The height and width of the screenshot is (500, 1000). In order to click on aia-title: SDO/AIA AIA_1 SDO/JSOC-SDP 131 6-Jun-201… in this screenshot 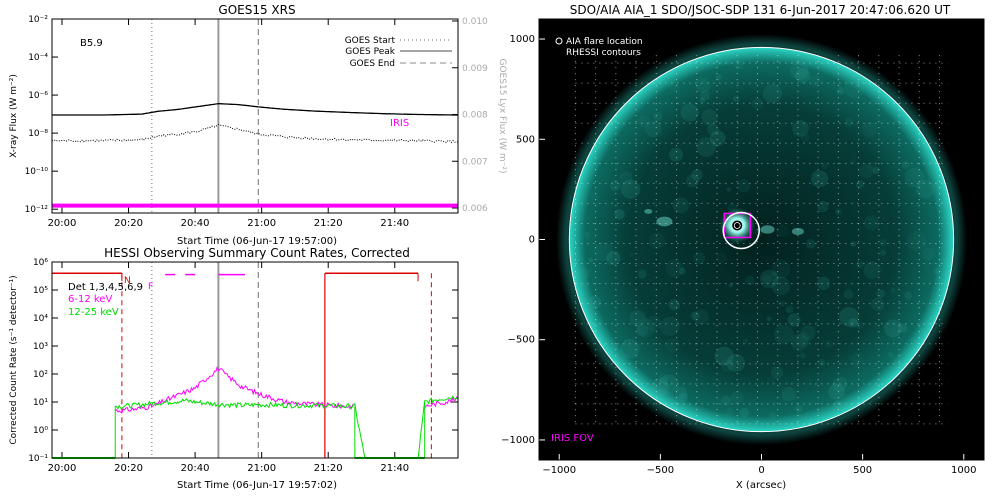, I will do `click(760, 10)`.